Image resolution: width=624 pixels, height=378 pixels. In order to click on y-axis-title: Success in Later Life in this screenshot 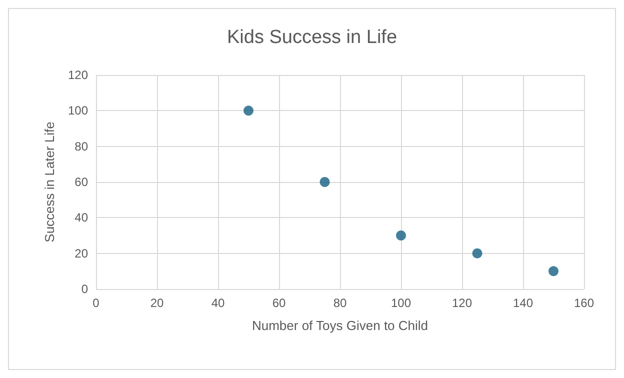, I will do `click(49, 182)`.